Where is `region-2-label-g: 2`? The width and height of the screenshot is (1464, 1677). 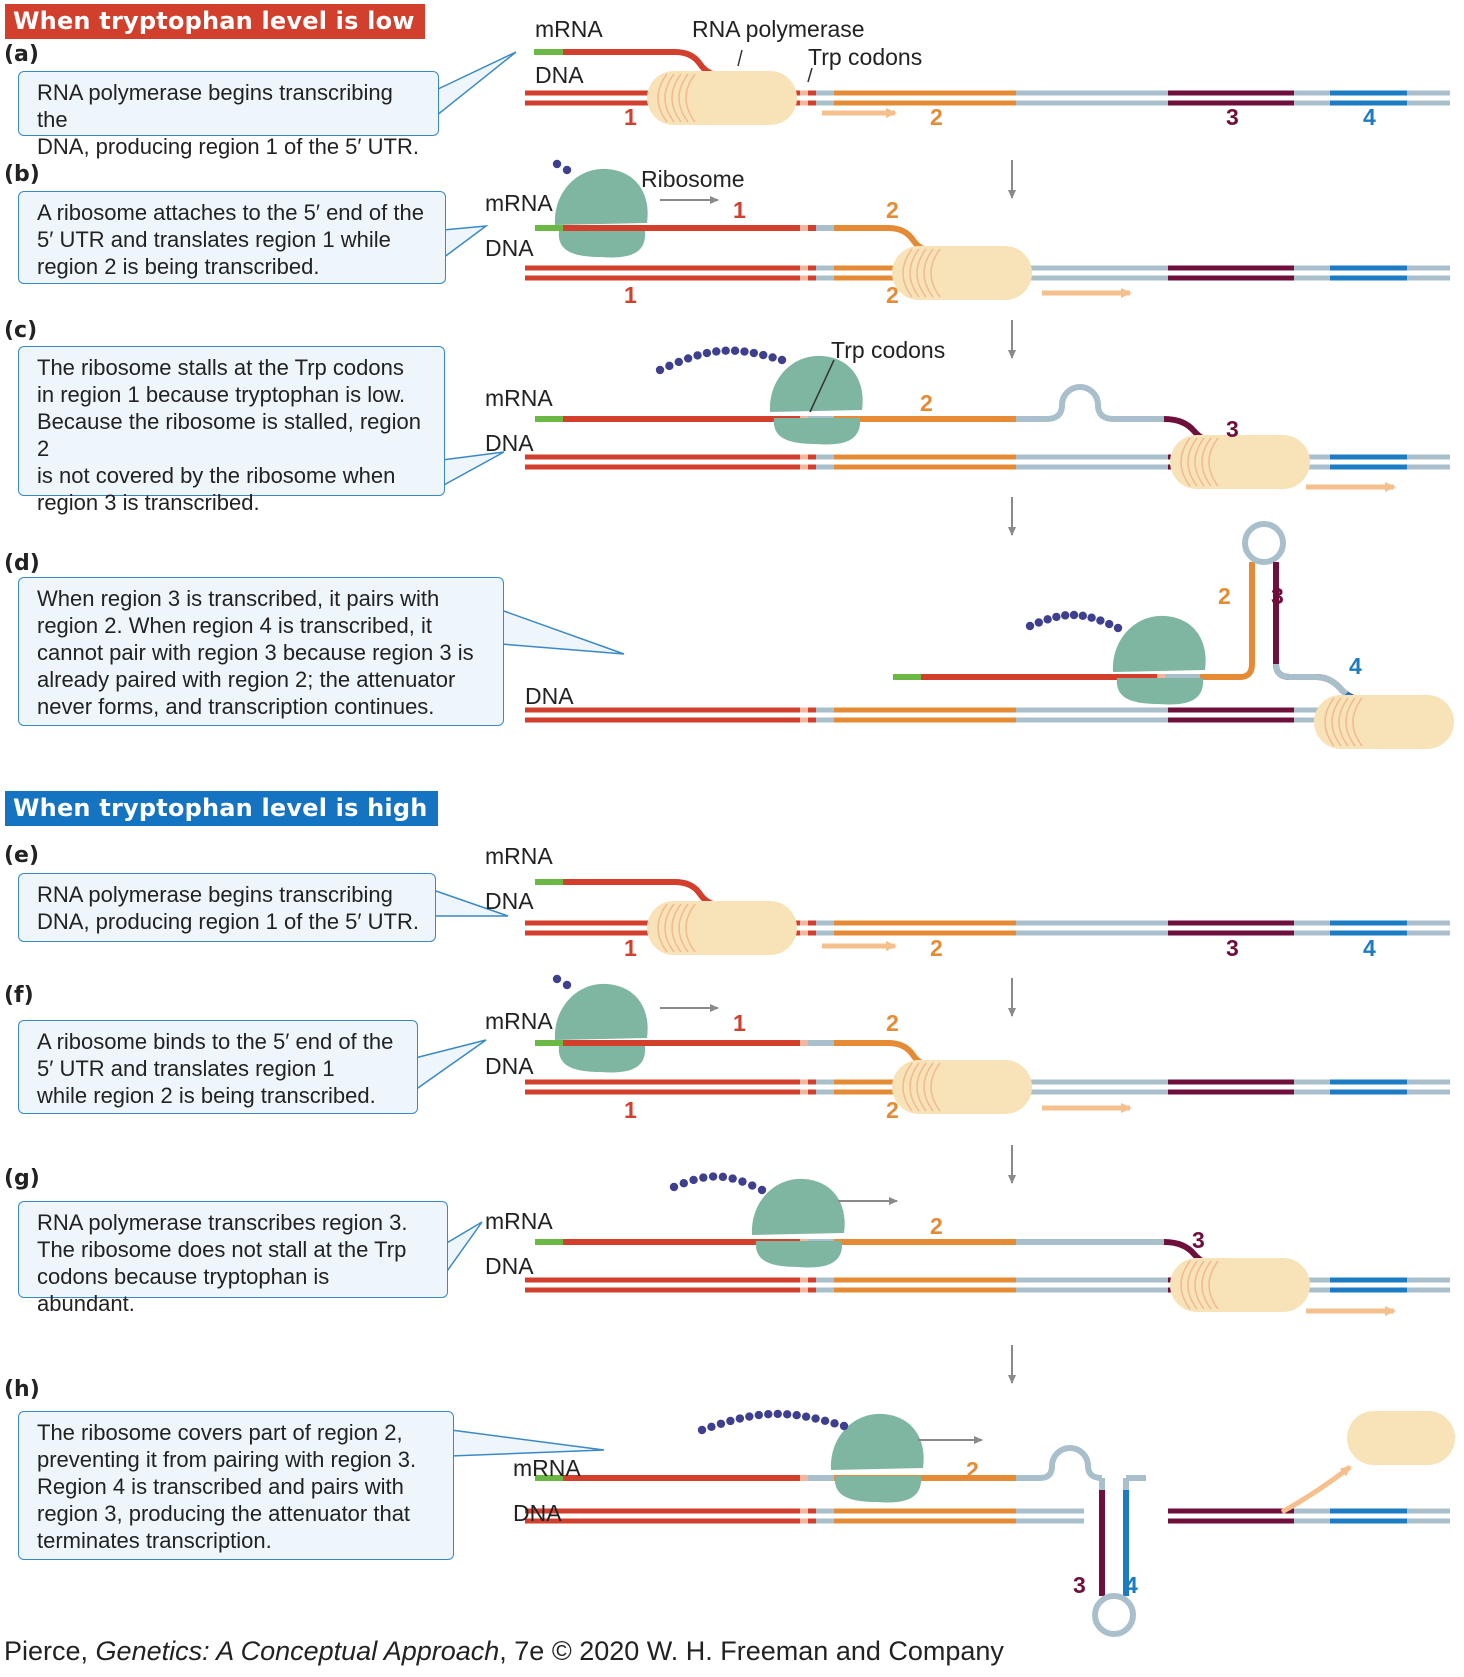 region-2-label-g: 2 is located at coordinates (936, 1226).